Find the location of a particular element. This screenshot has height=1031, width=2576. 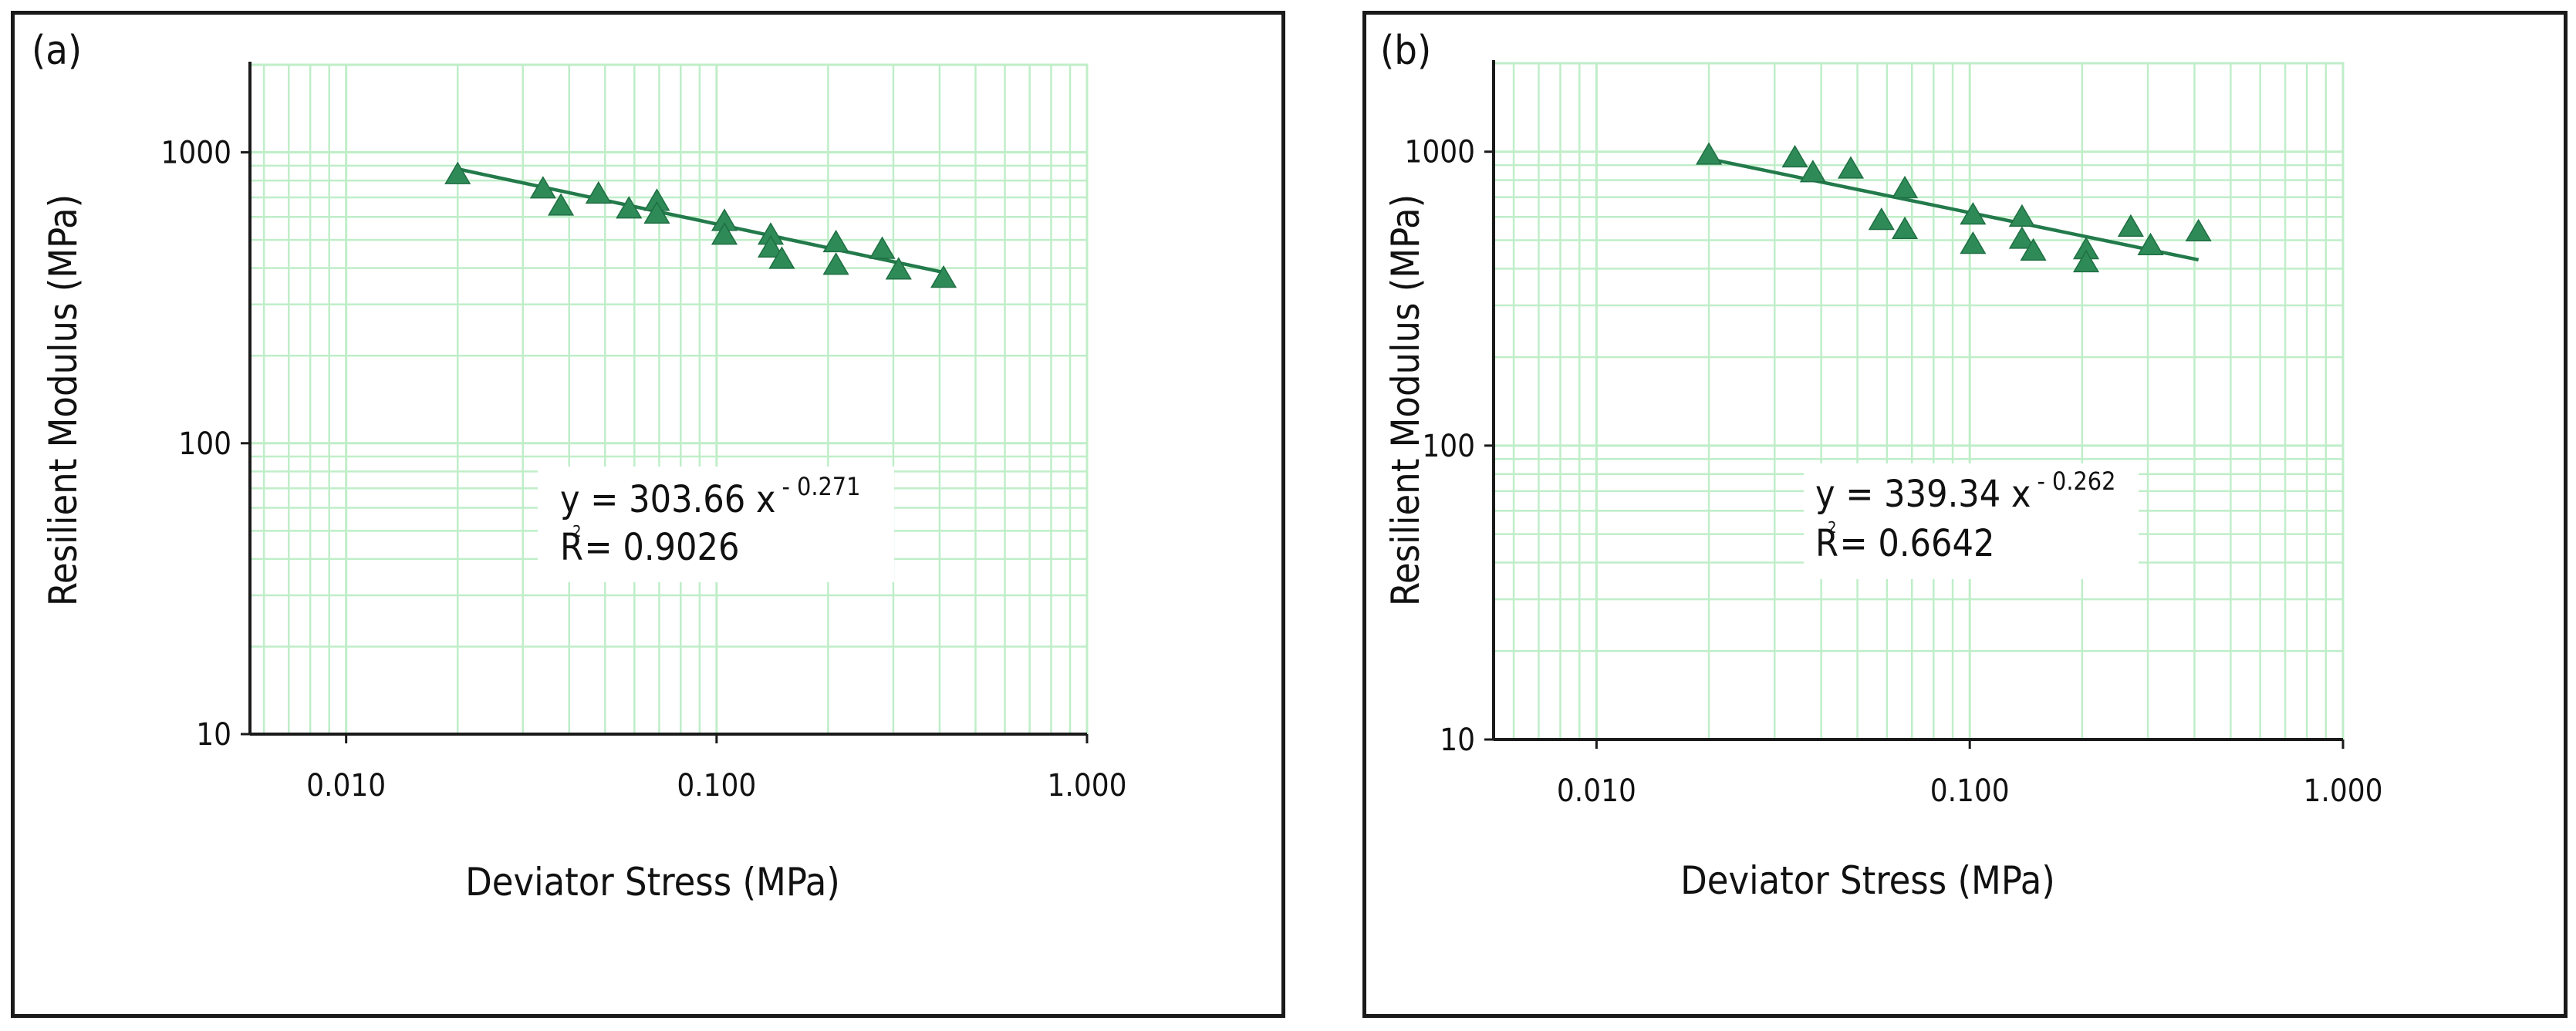

panel-label: (b) is located at coordinates (1405, 51).